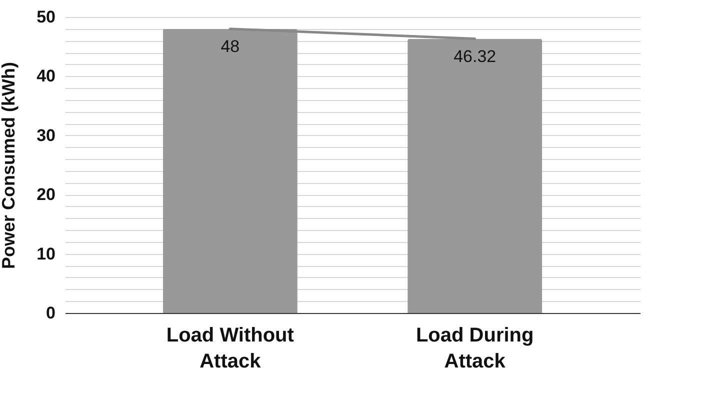 This screenshot has width=705, height=410. What do you see at coordinates (51, 313) in the screenshot?
I see `y-tick-label: 0` at bounding box center [51, 313].